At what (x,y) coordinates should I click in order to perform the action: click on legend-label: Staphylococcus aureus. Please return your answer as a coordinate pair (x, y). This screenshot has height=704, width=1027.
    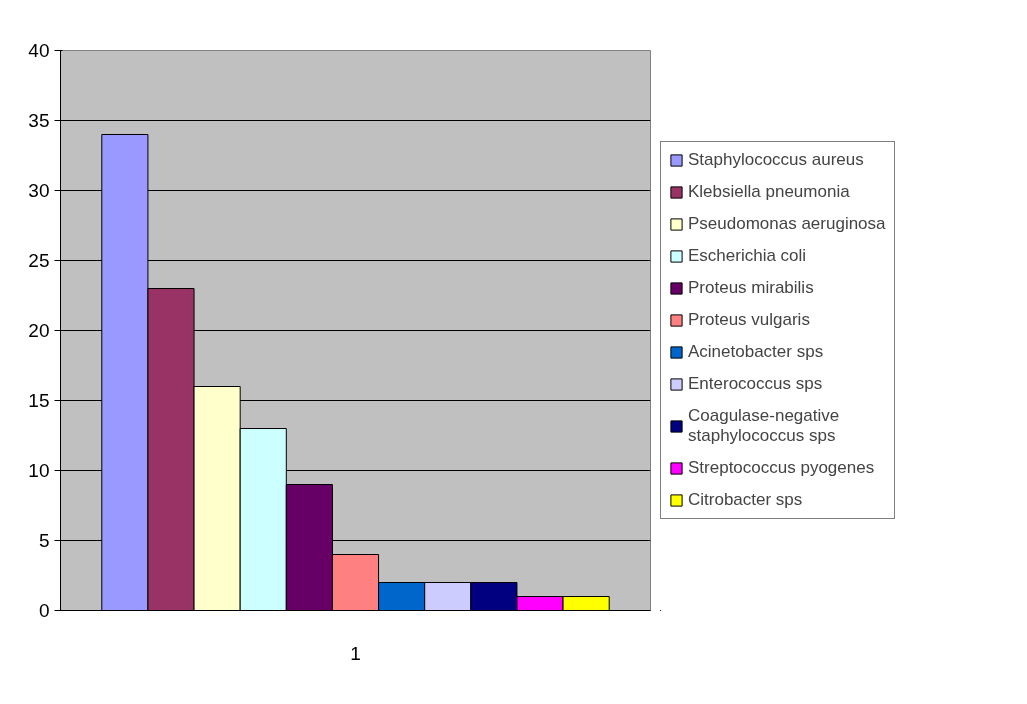
    Looking at the image, I should click on (776, 160).